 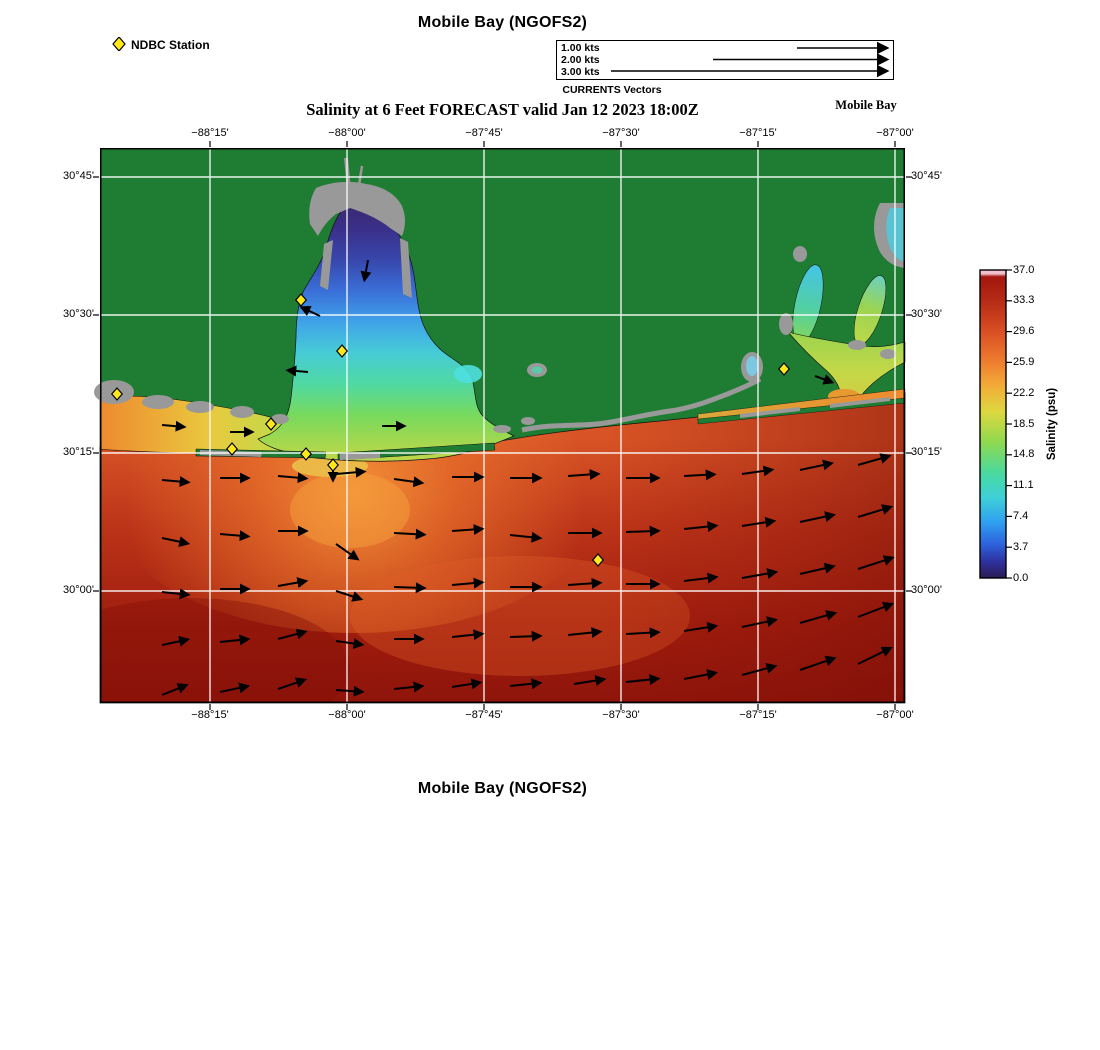 What do you see at coordinates (170, 45) in the screenshot?
I see `ndbc-legend-label: NDBC Station` at bounding box center [170, 45].